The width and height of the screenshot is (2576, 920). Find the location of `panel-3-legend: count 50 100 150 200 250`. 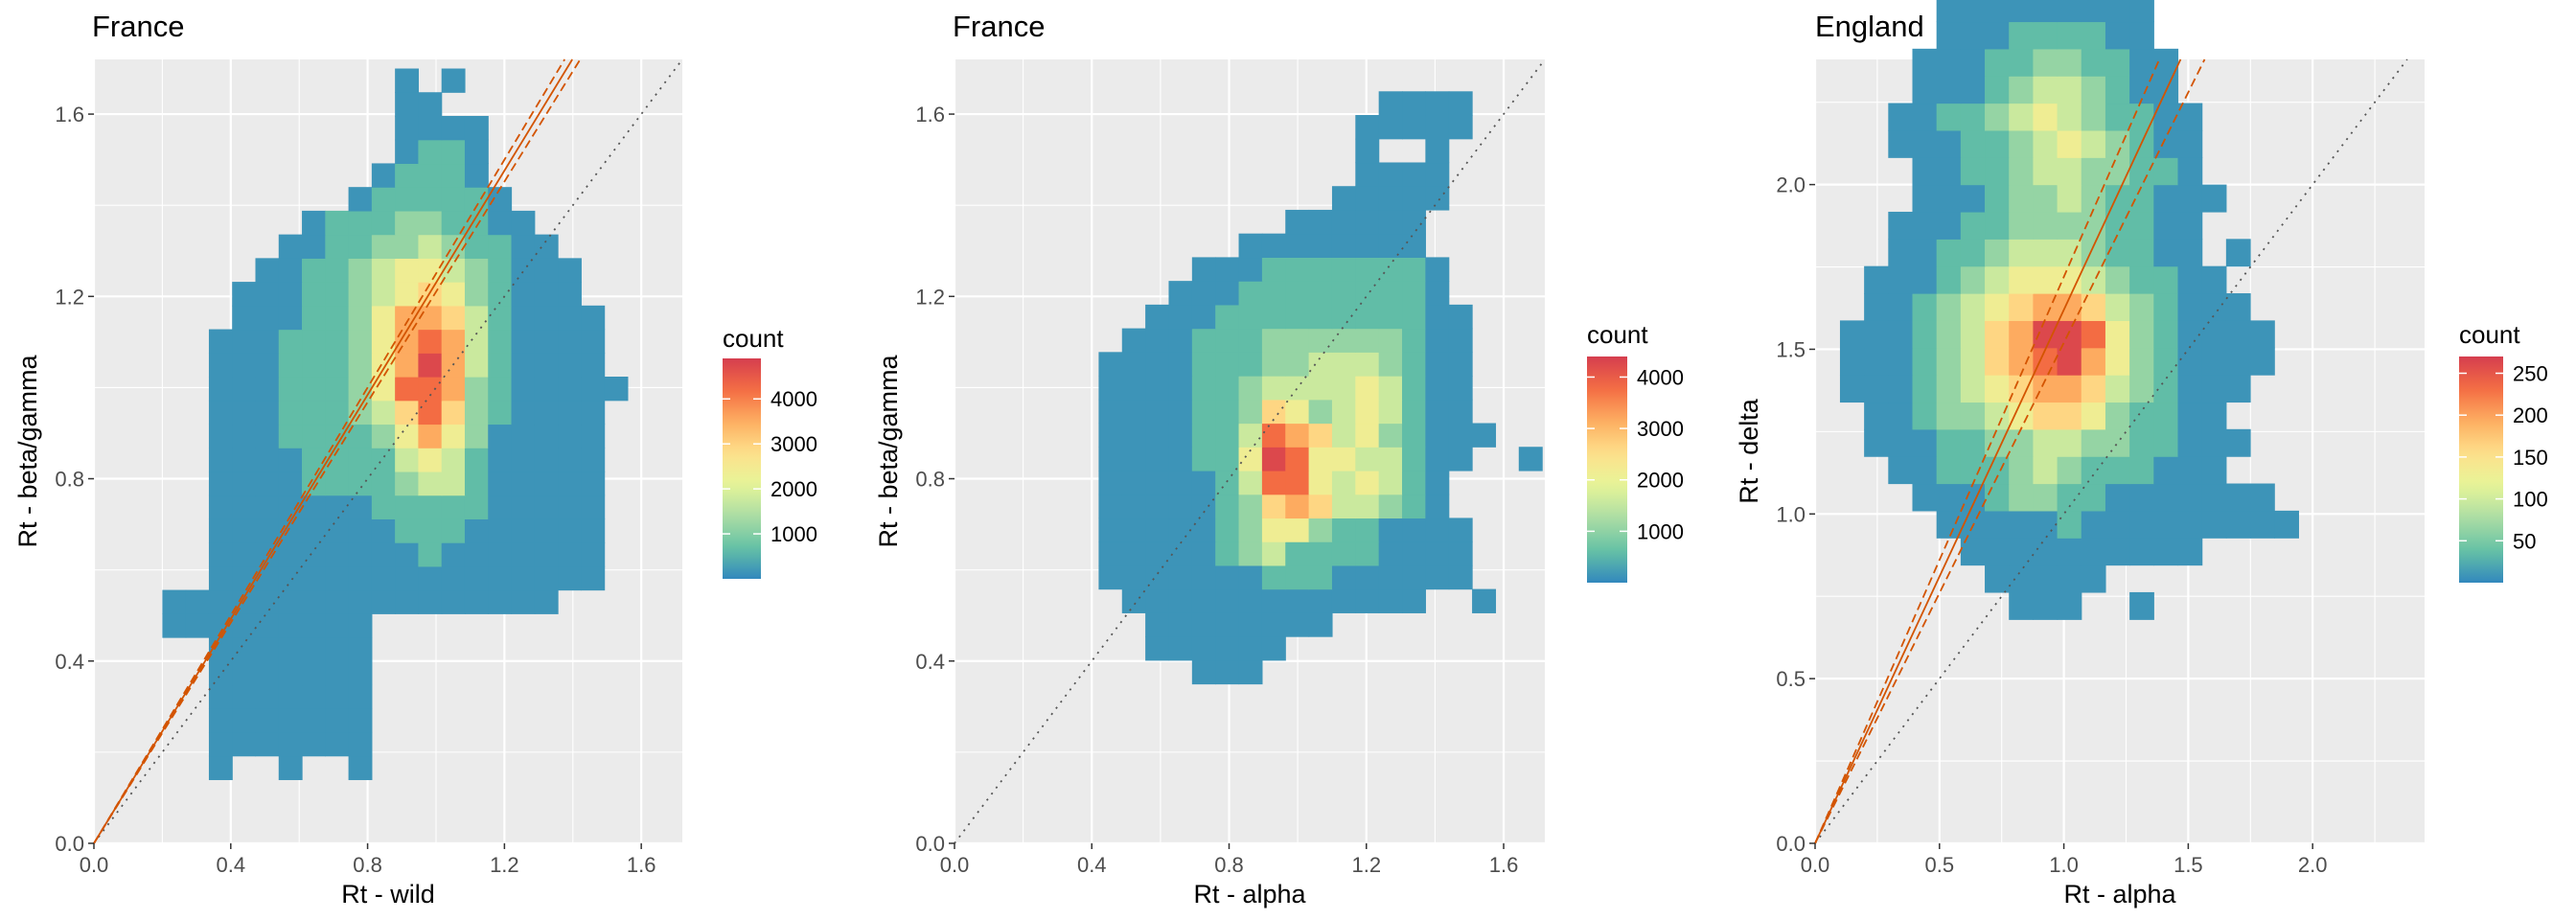

panel-3-legend: count 50 100 150 200 250 is located at coordinates (2503, 451).